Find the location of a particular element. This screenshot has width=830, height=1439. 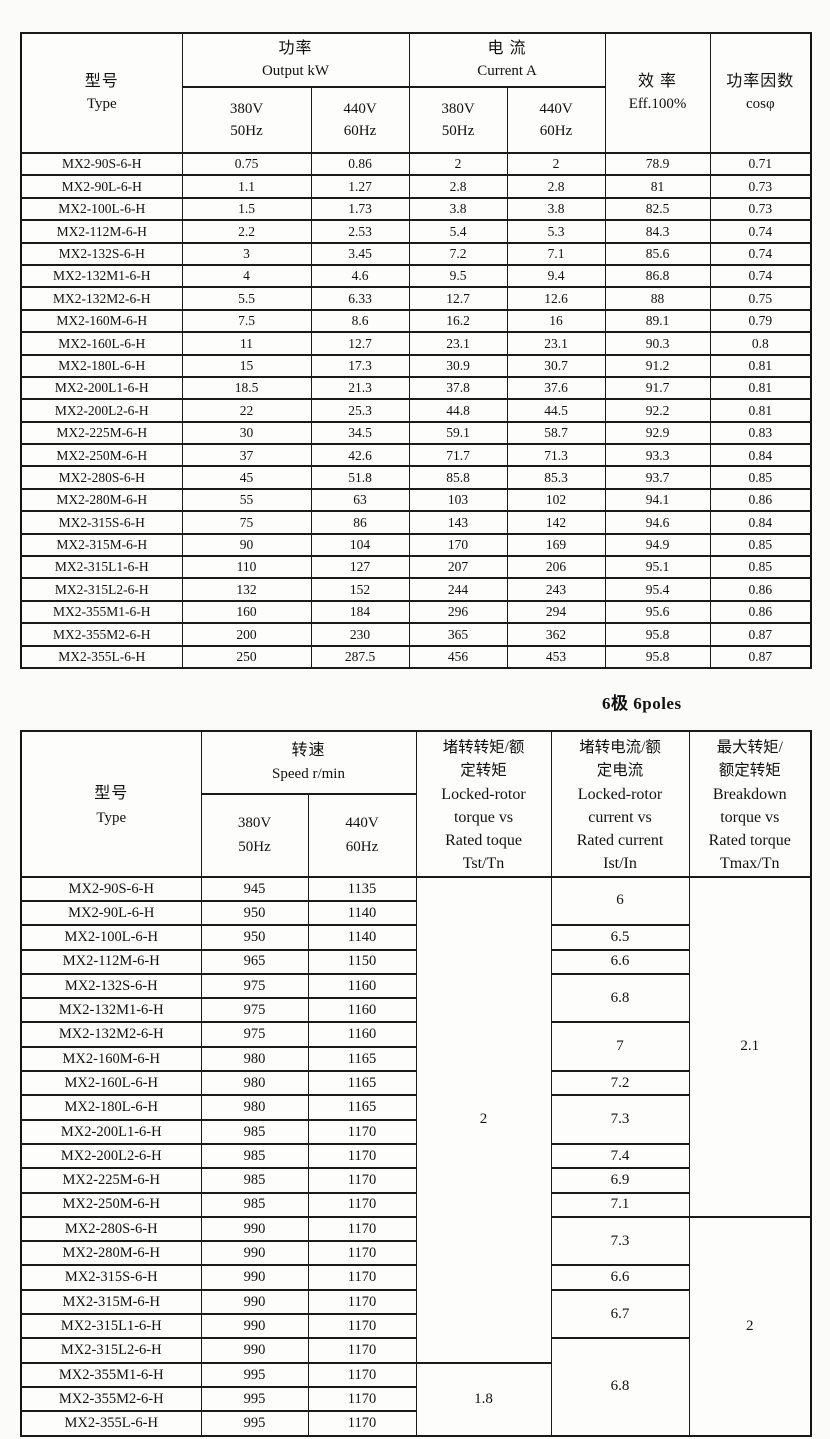

value-cell: 71.7 is located at coordinates (458, 455).